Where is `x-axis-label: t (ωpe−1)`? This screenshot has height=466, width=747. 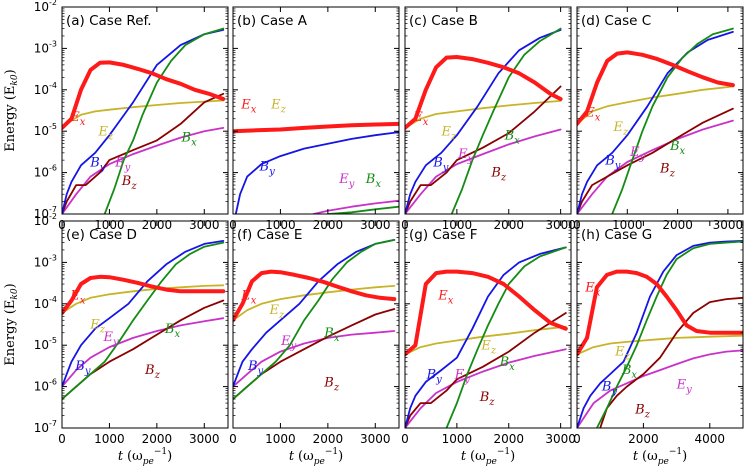 x-axis-label: t (ωpe−1) is located at coordinates (145, 456).